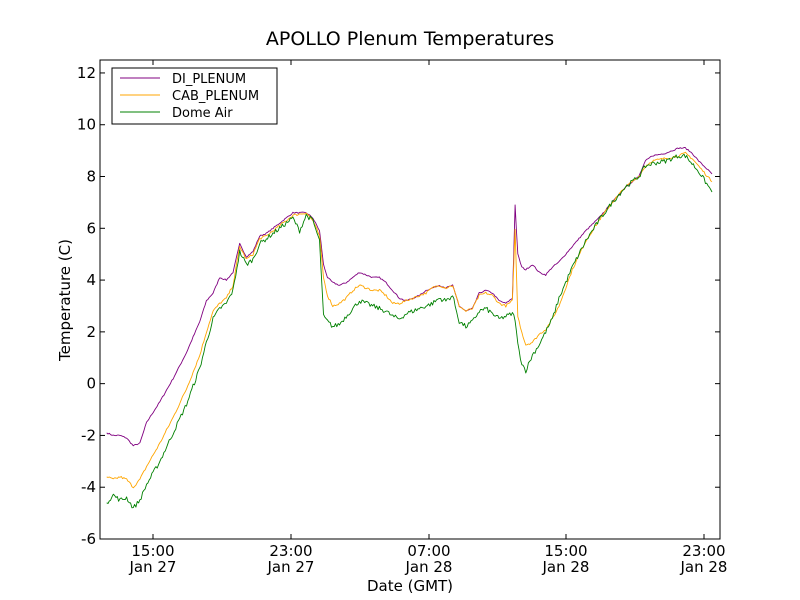  Describe the element at coordinates (410, 586) in the screenshot. I see `x-axis-label: Date (GMT)` at that location.